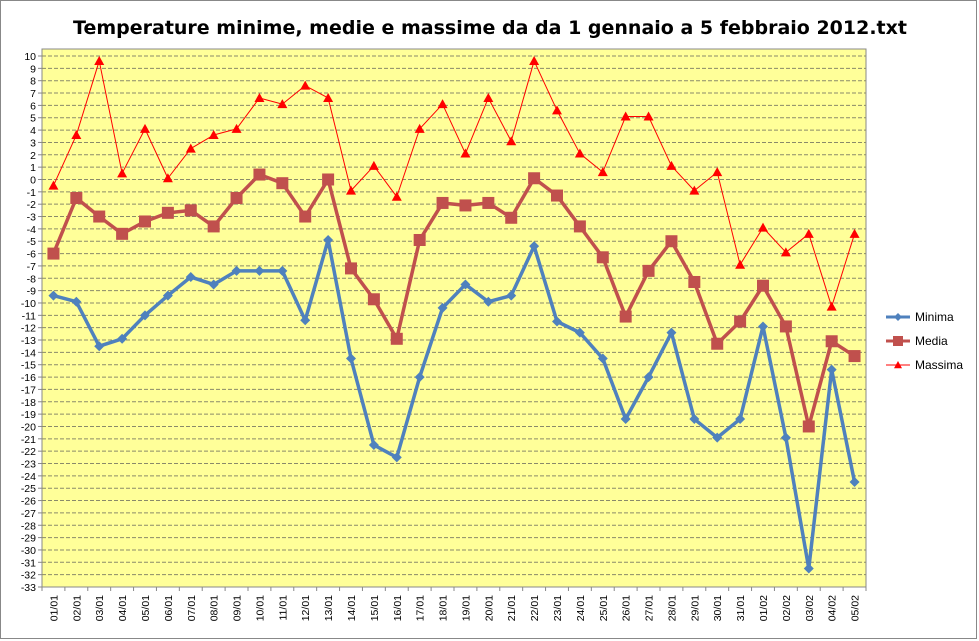 This screenshot has width=979, height=641. What do you see at coordinates (146, 608) in the screenshot?
I see `x-tick-label: 05/01` at bounding box center [146, 608].